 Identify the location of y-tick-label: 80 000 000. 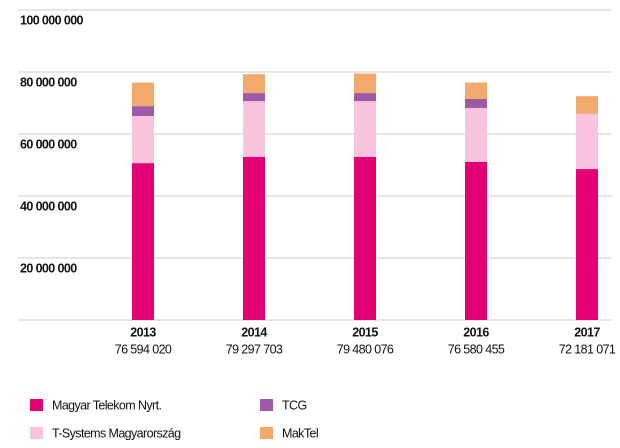
(48, 82).